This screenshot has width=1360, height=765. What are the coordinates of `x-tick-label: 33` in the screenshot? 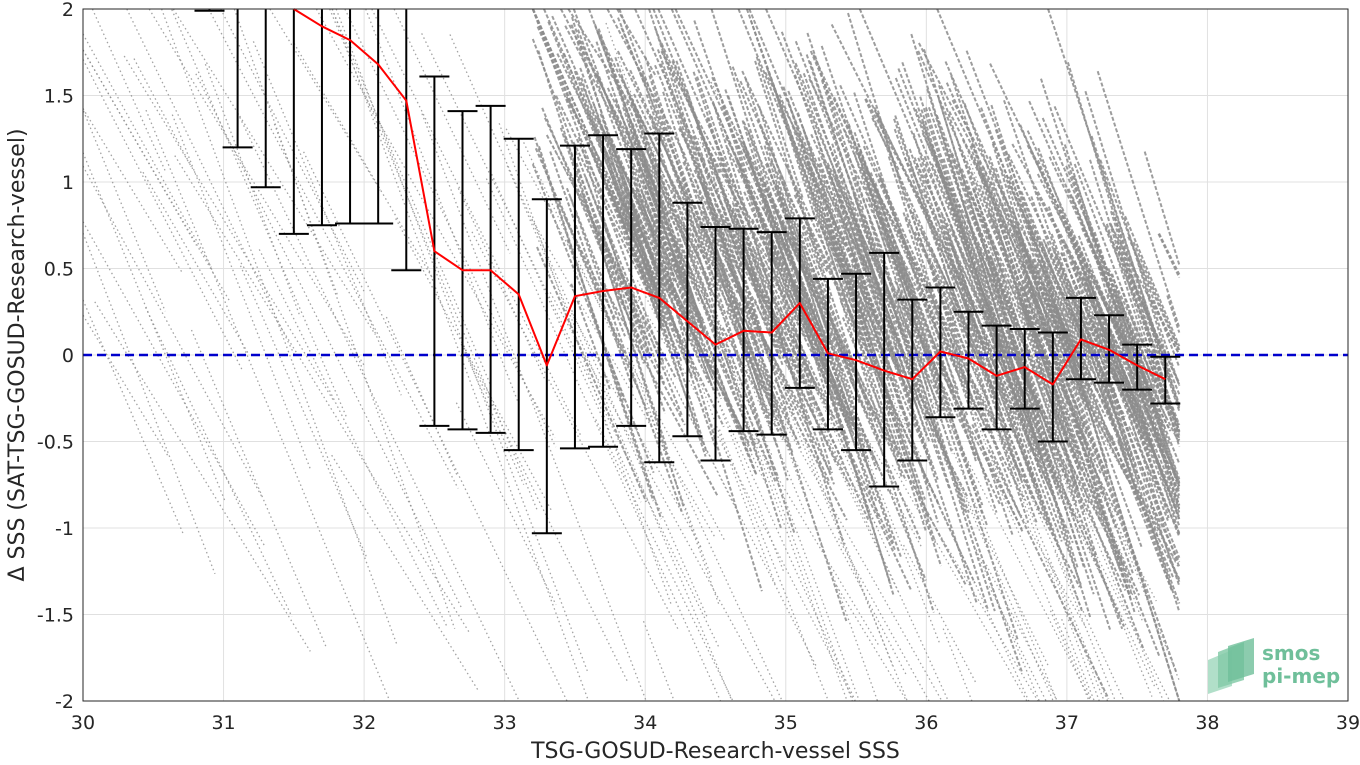 It's located at (505, 723).